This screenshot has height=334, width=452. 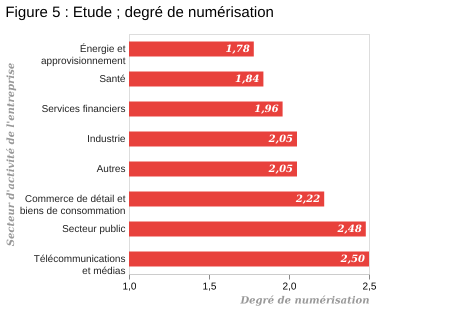 I want to click on y-tick-label: Secteur public, so click(x=94, y=229).